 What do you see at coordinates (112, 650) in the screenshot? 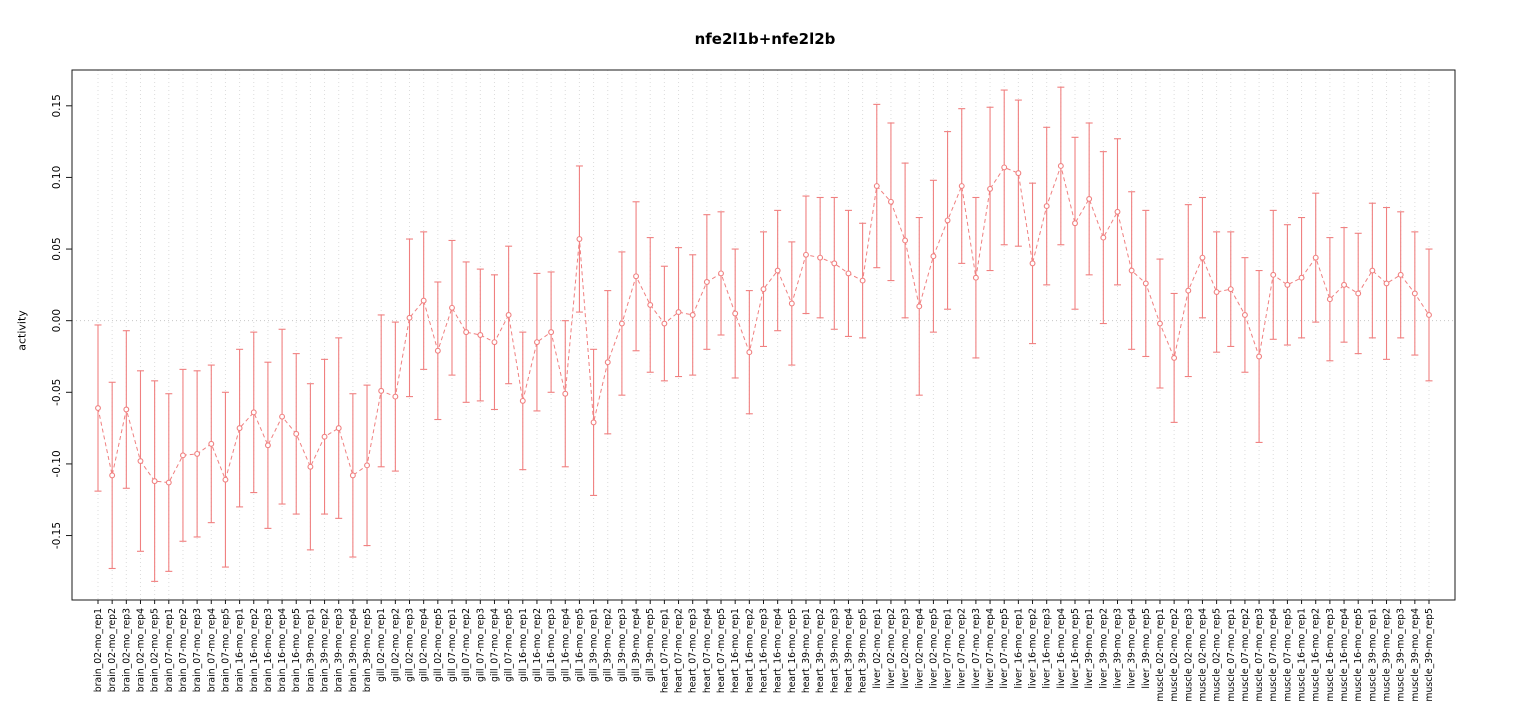
I see `x-tick-label: brain_02-mo_rep2` at bounding box center [112, 650].